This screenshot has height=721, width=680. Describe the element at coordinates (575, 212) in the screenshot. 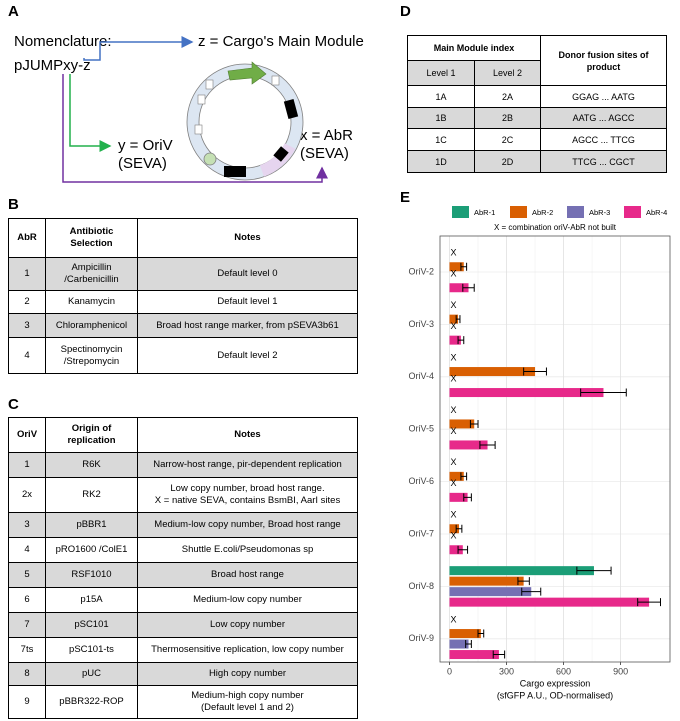

I see `legend-swatch` at that location.